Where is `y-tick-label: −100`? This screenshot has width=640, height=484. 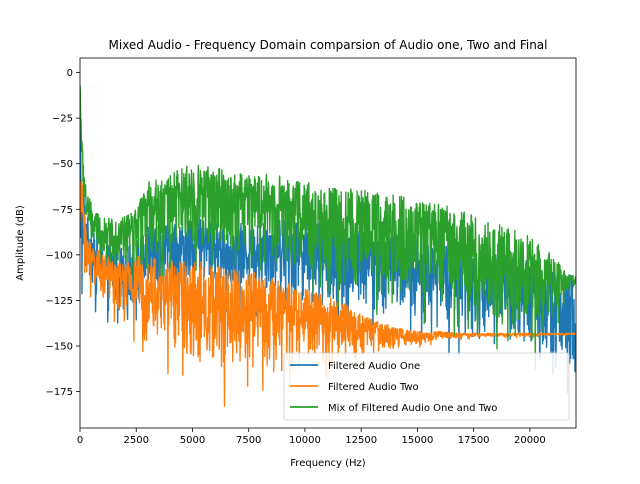 y-tick-label: −100 is located at coordinates (59, 255).